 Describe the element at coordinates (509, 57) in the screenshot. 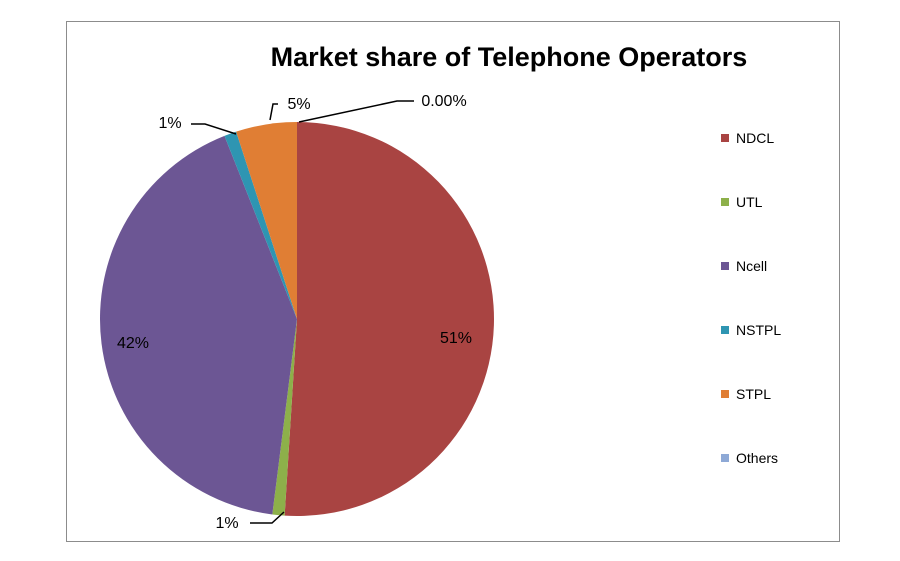

I see `chart-title: Market share of Telephone Operators` at that location.